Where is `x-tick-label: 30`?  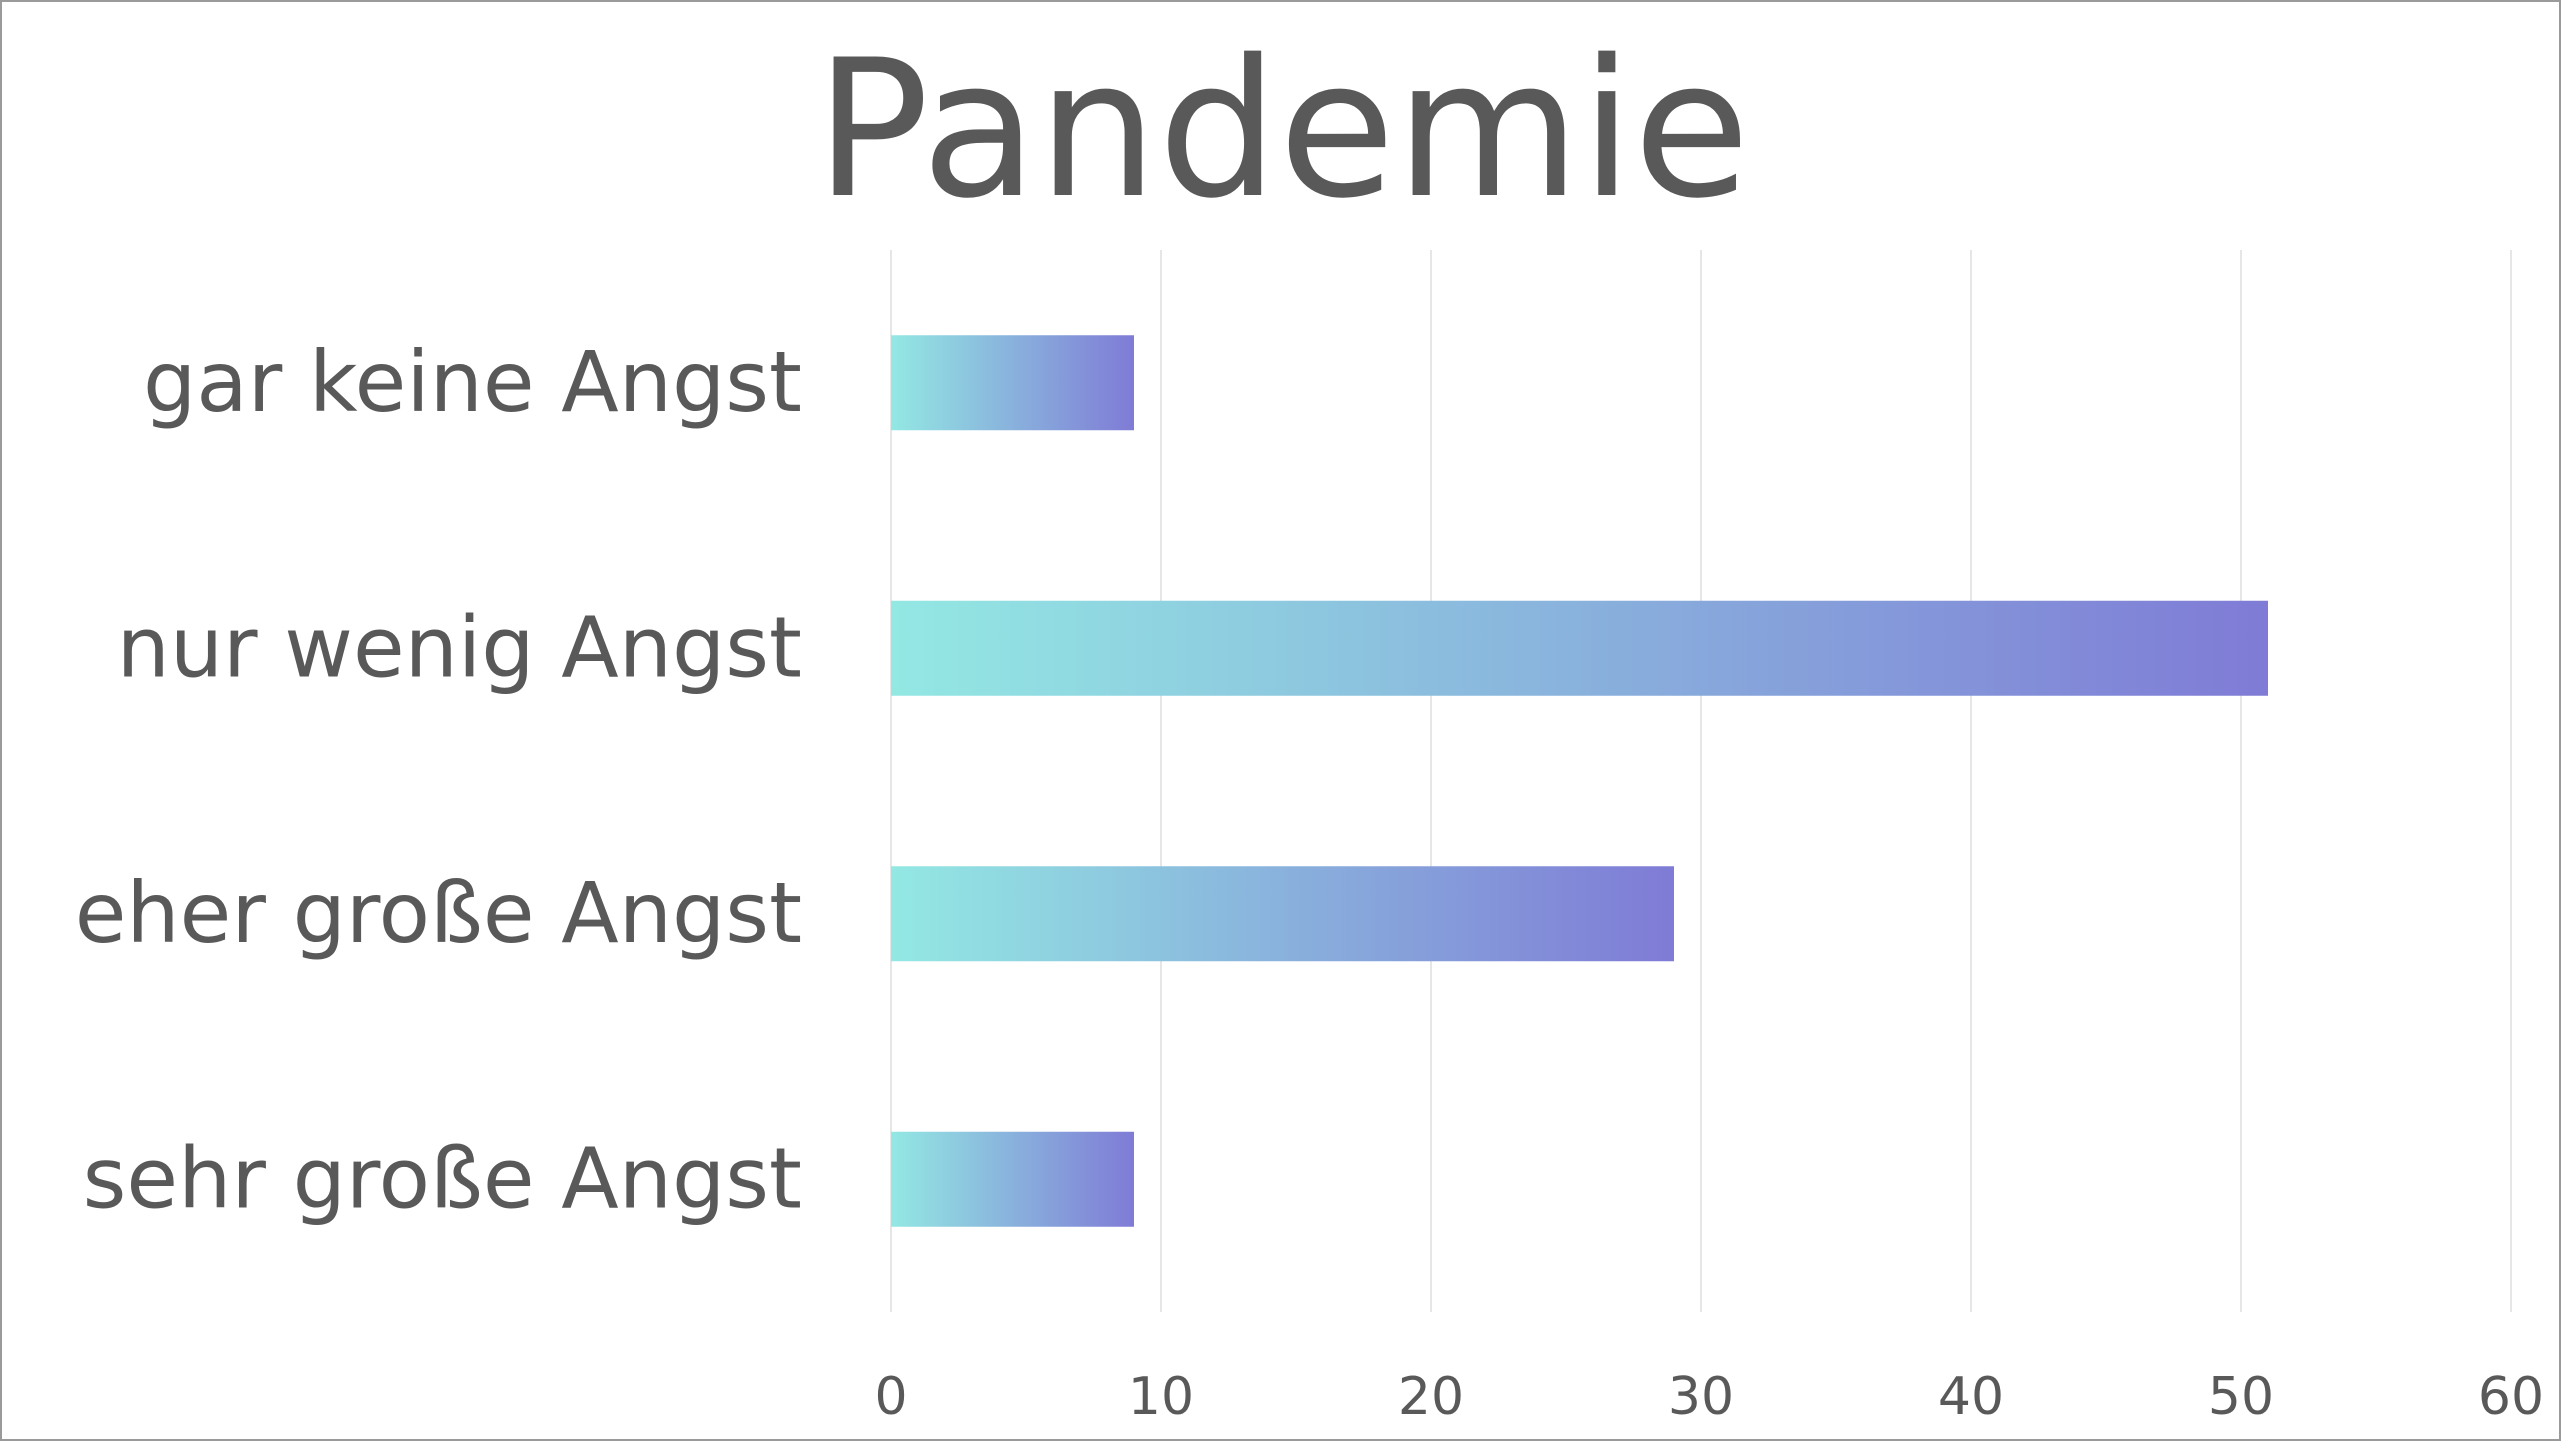 x-tick-label: 30 is located at coordinates (1701, 1397).